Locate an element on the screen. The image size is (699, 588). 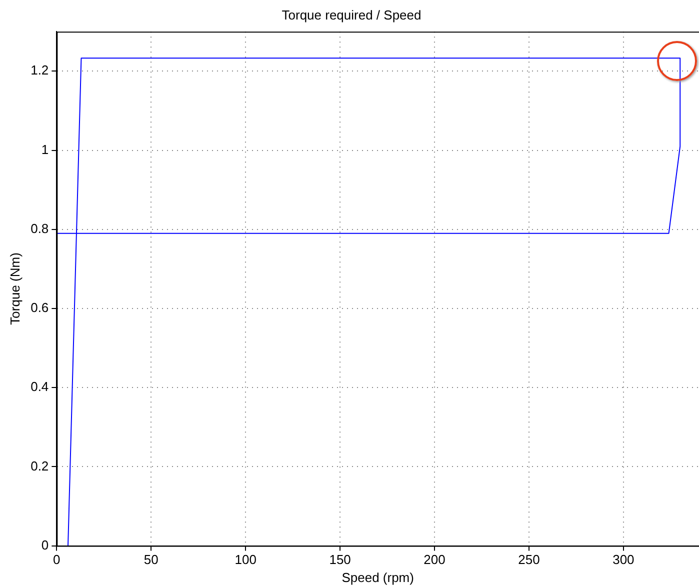
y-tick-label: 0.2 is located at coordinates (39, 466).